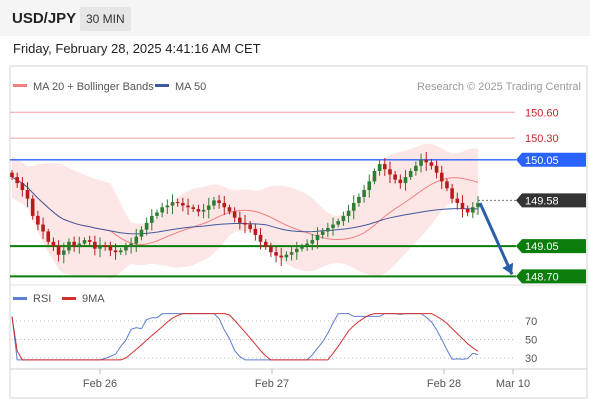  Describe the element at coordinates (162, 85) in the screenshot. I see `ma50-legend-swatch` at that location.